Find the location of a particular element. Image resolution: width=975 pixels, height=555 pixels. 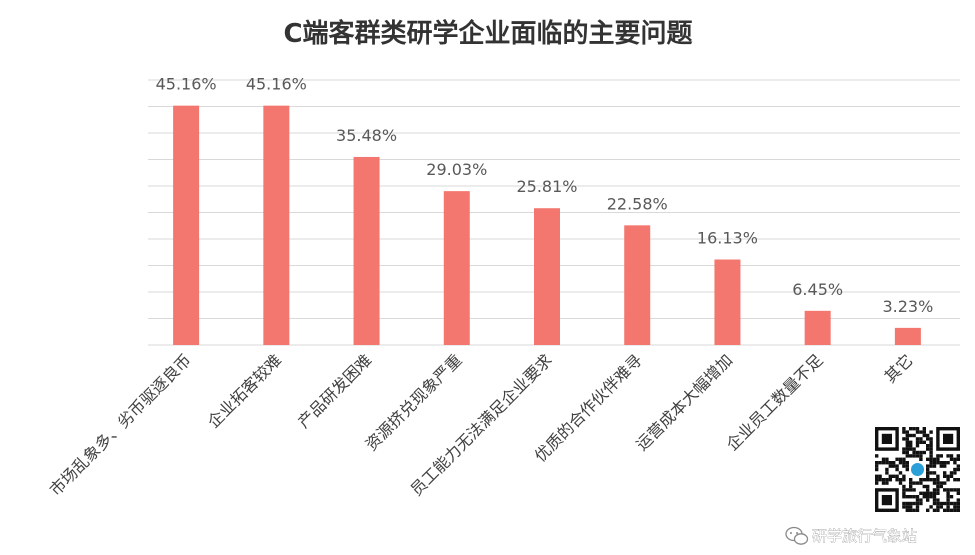

chart-title: C端客群类研学企业面临的主要问题 is located at coordinates (487, 33).